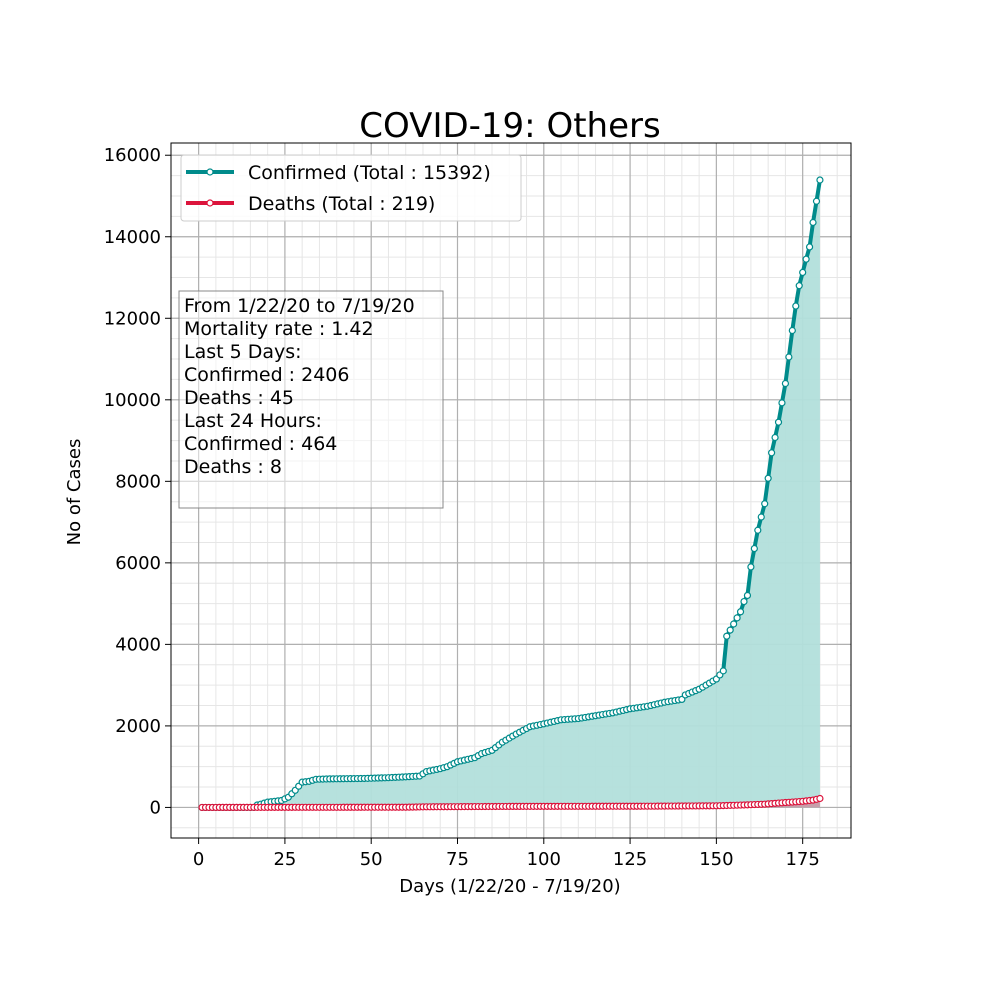 This screenshot has height=1000, width=1000. What do you see at coordinates (457, 859) in the screenshot?
I see `x-tick-label: 75` at bounding box center [457, 859].